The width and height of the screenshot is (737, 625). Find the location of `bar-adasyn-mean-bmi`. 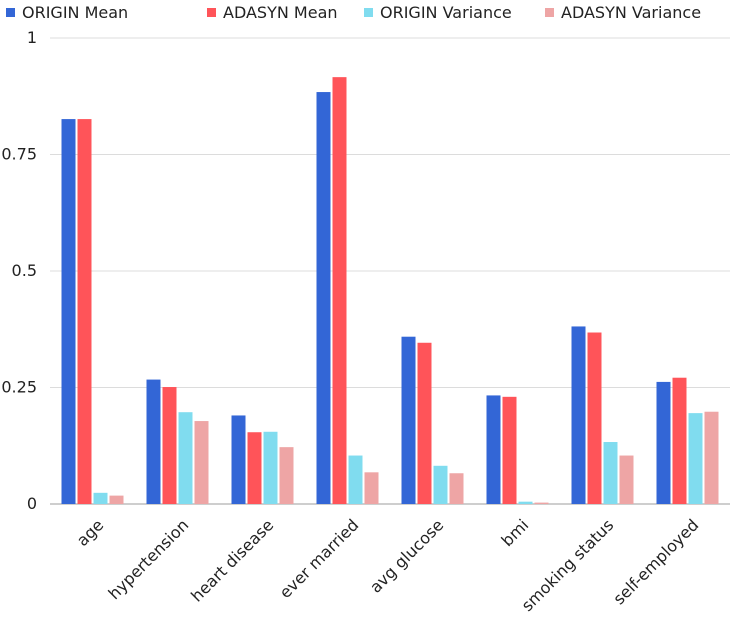

bar-adasyn-mean-bmi is located at coordinates (509, 450).